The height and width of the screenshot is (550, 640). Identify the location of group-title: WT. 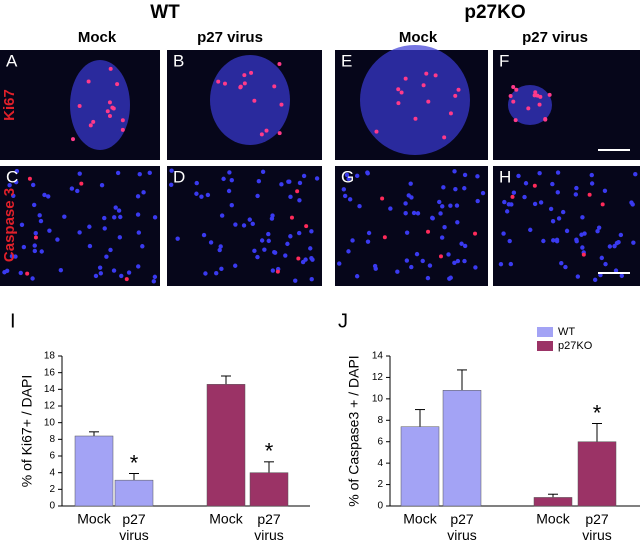
(165, 12).